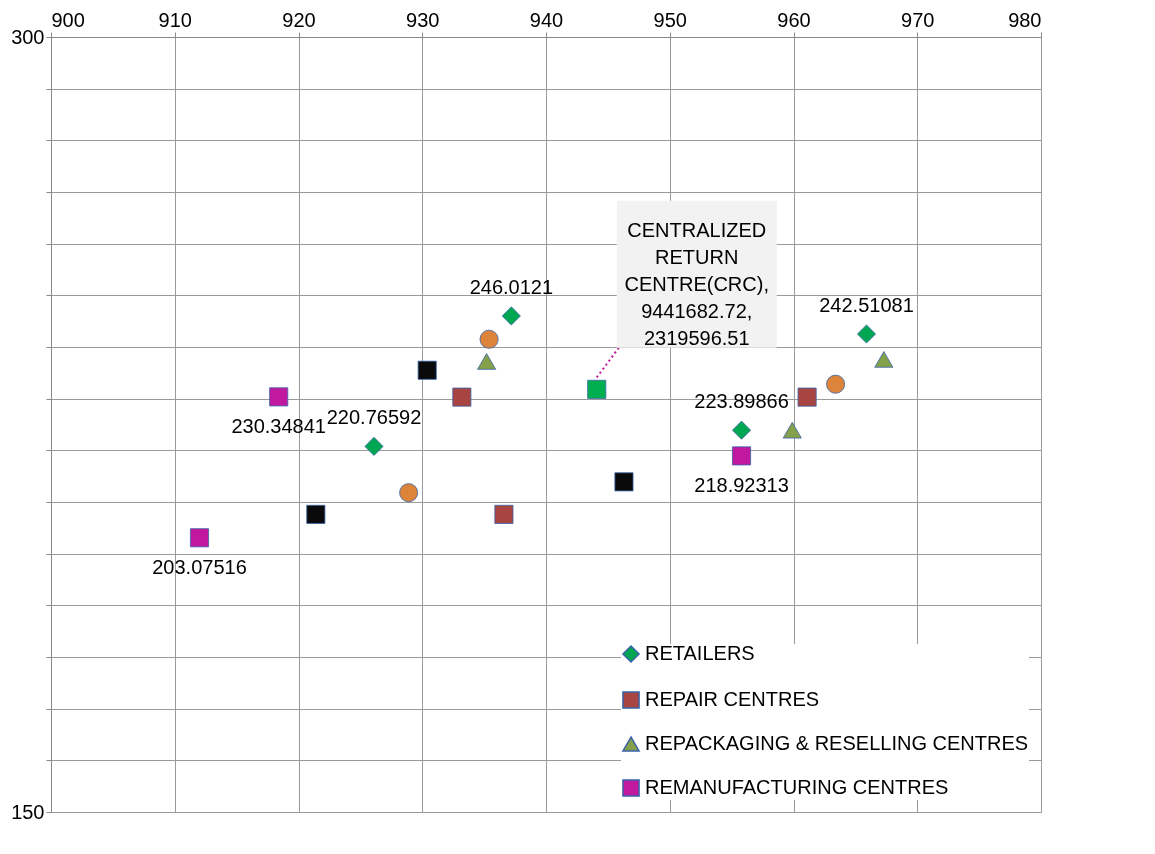 The image size is (1155, 854). Describe the element at coordinates (511, 286) in the screenshot. I see `data-label: 246.0121` at that location.